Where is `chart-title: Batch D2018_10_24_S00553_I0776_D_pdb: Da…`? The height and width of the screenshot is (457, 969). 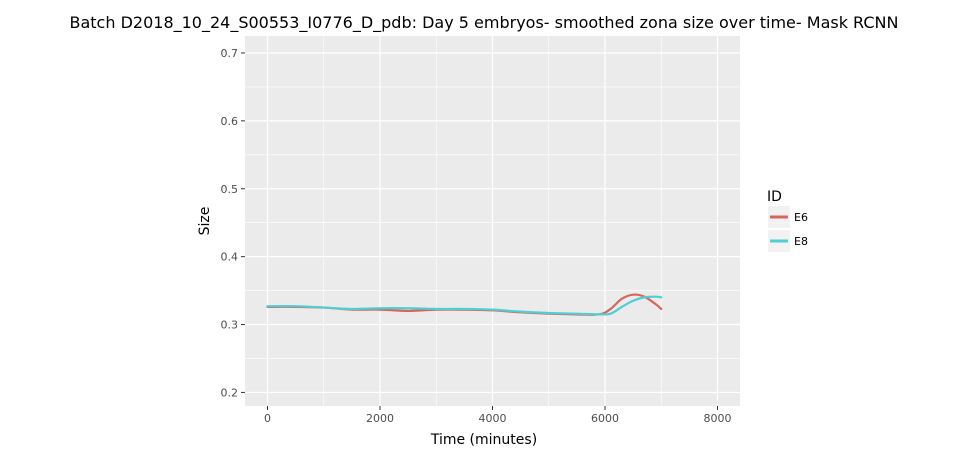 chart-title: Batch D2018_10_24_S00553_I0776_D_pdb: Da… is located at coordinates (484, 23).